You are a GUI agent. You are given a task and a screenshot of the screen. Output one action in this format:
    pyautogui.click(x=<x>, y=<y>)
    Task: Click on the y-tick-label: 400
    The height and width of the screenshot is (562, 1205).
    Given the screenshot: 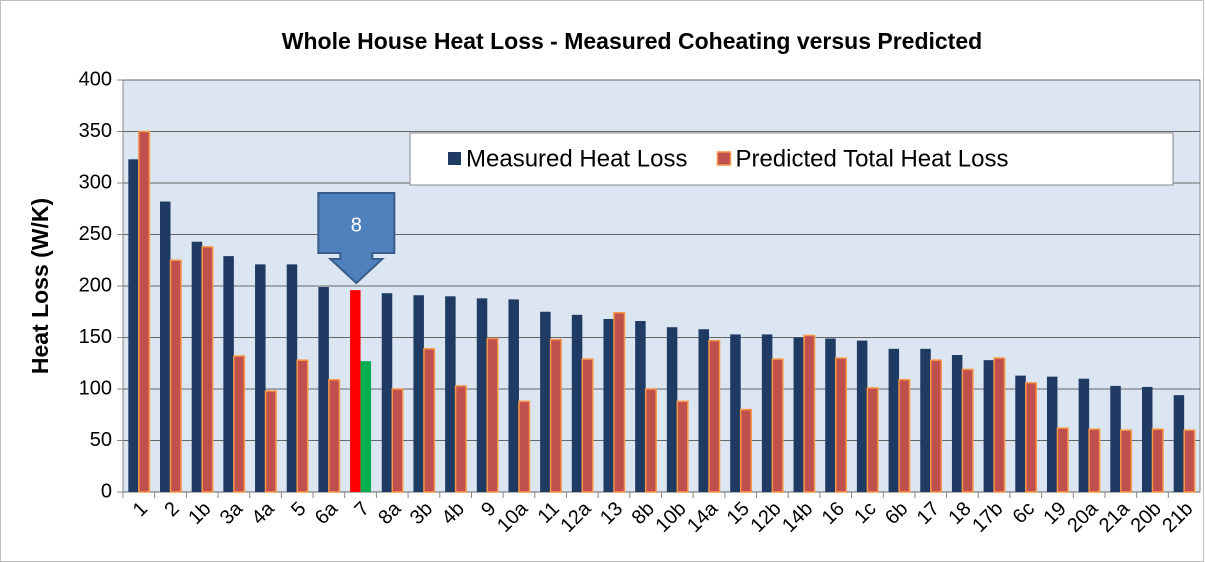 What is the action you would take?
    pyautogui.click(x=95, y=79)
    